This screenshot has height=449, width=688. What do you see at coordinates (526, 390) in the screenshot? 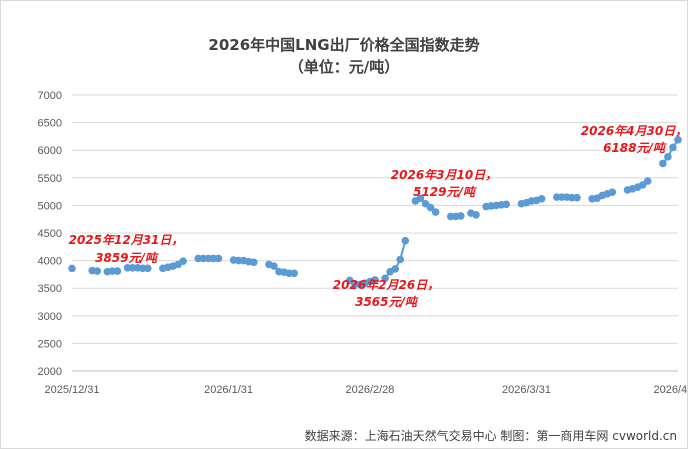
I see `x-tick-label: 2026/3/31` at bounding box center [526, 390].